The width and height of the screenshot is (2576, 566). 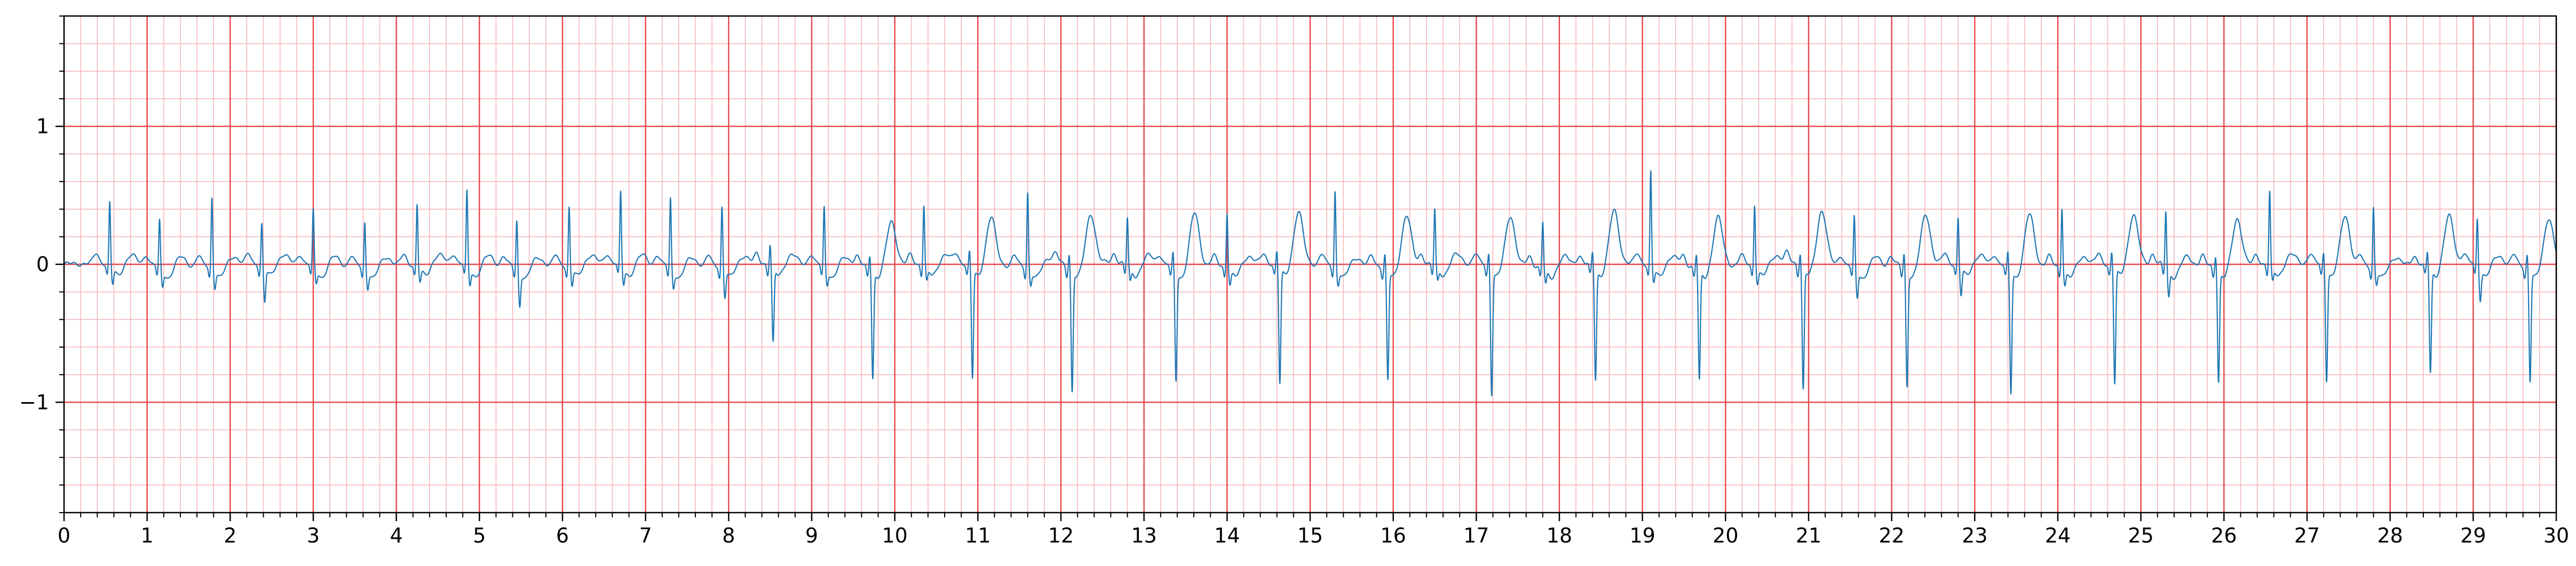 I want to click on x-tick-label: 21, so click(x=1808, y=535).